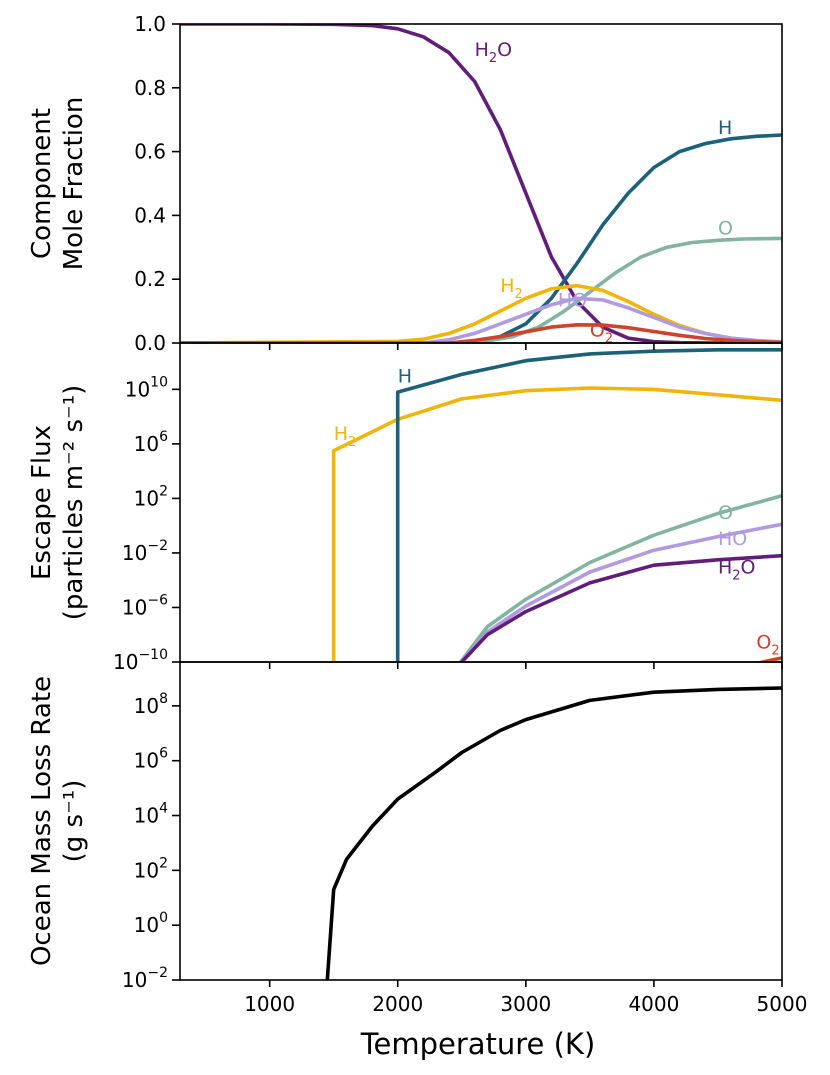 Image resolution: width=830 pixels, height=1075 pixels. I want to click on x-axis-label: Temperature (K), so click(478, 1044).